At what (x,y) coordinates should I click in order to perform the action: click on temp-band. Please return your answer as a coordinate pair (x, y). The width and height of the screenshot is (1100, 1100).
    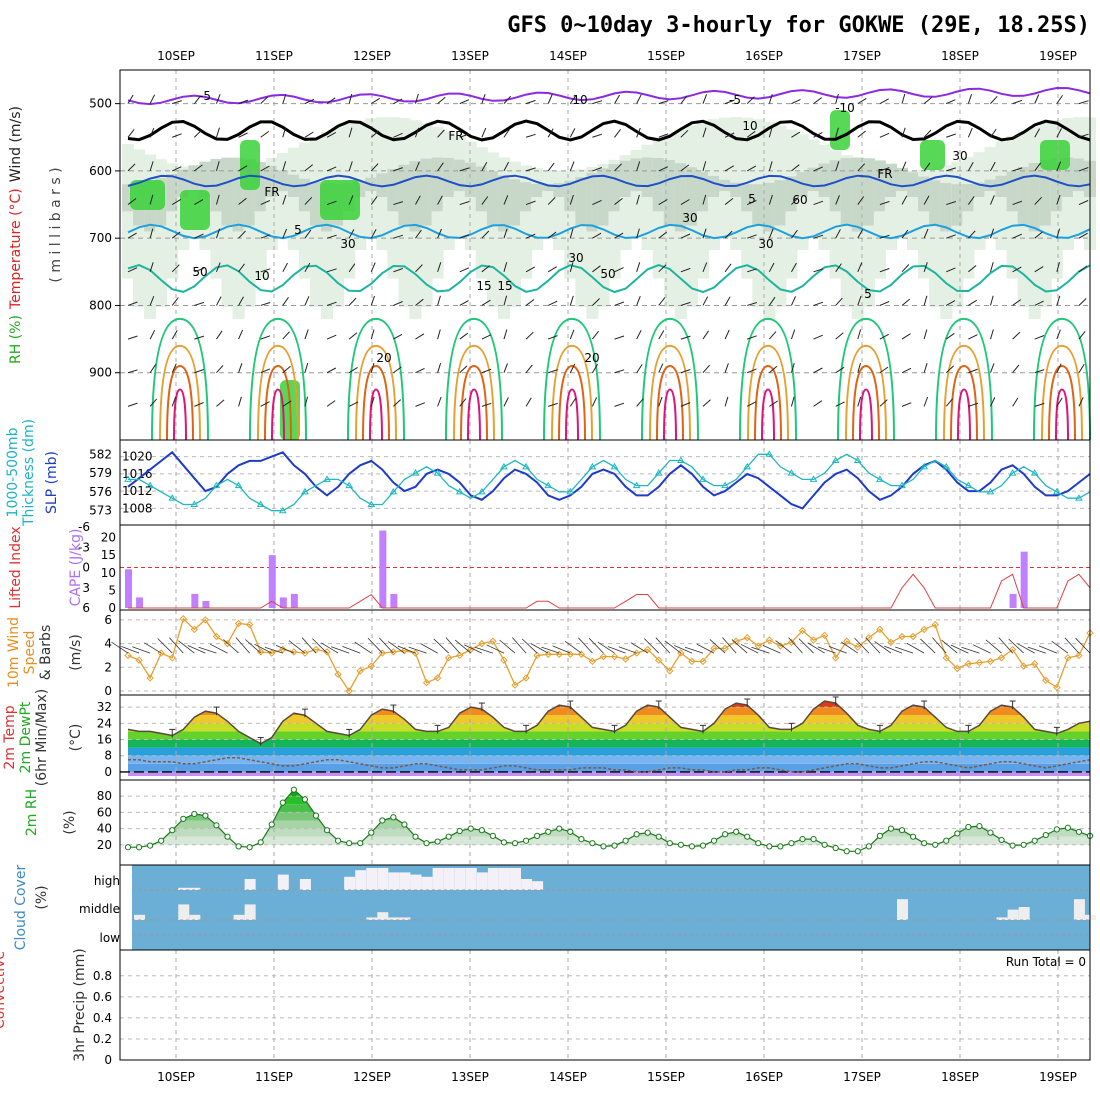
    Looking at the image, I should click on (609, 719).